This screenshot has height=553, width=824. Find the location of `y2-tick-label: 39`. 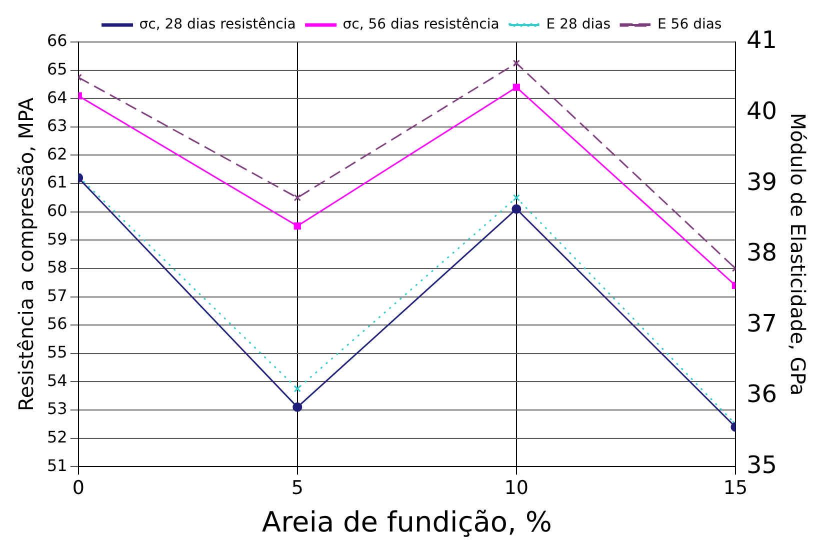

y2-tick-label: 39 is located at coordinates (762, 182).